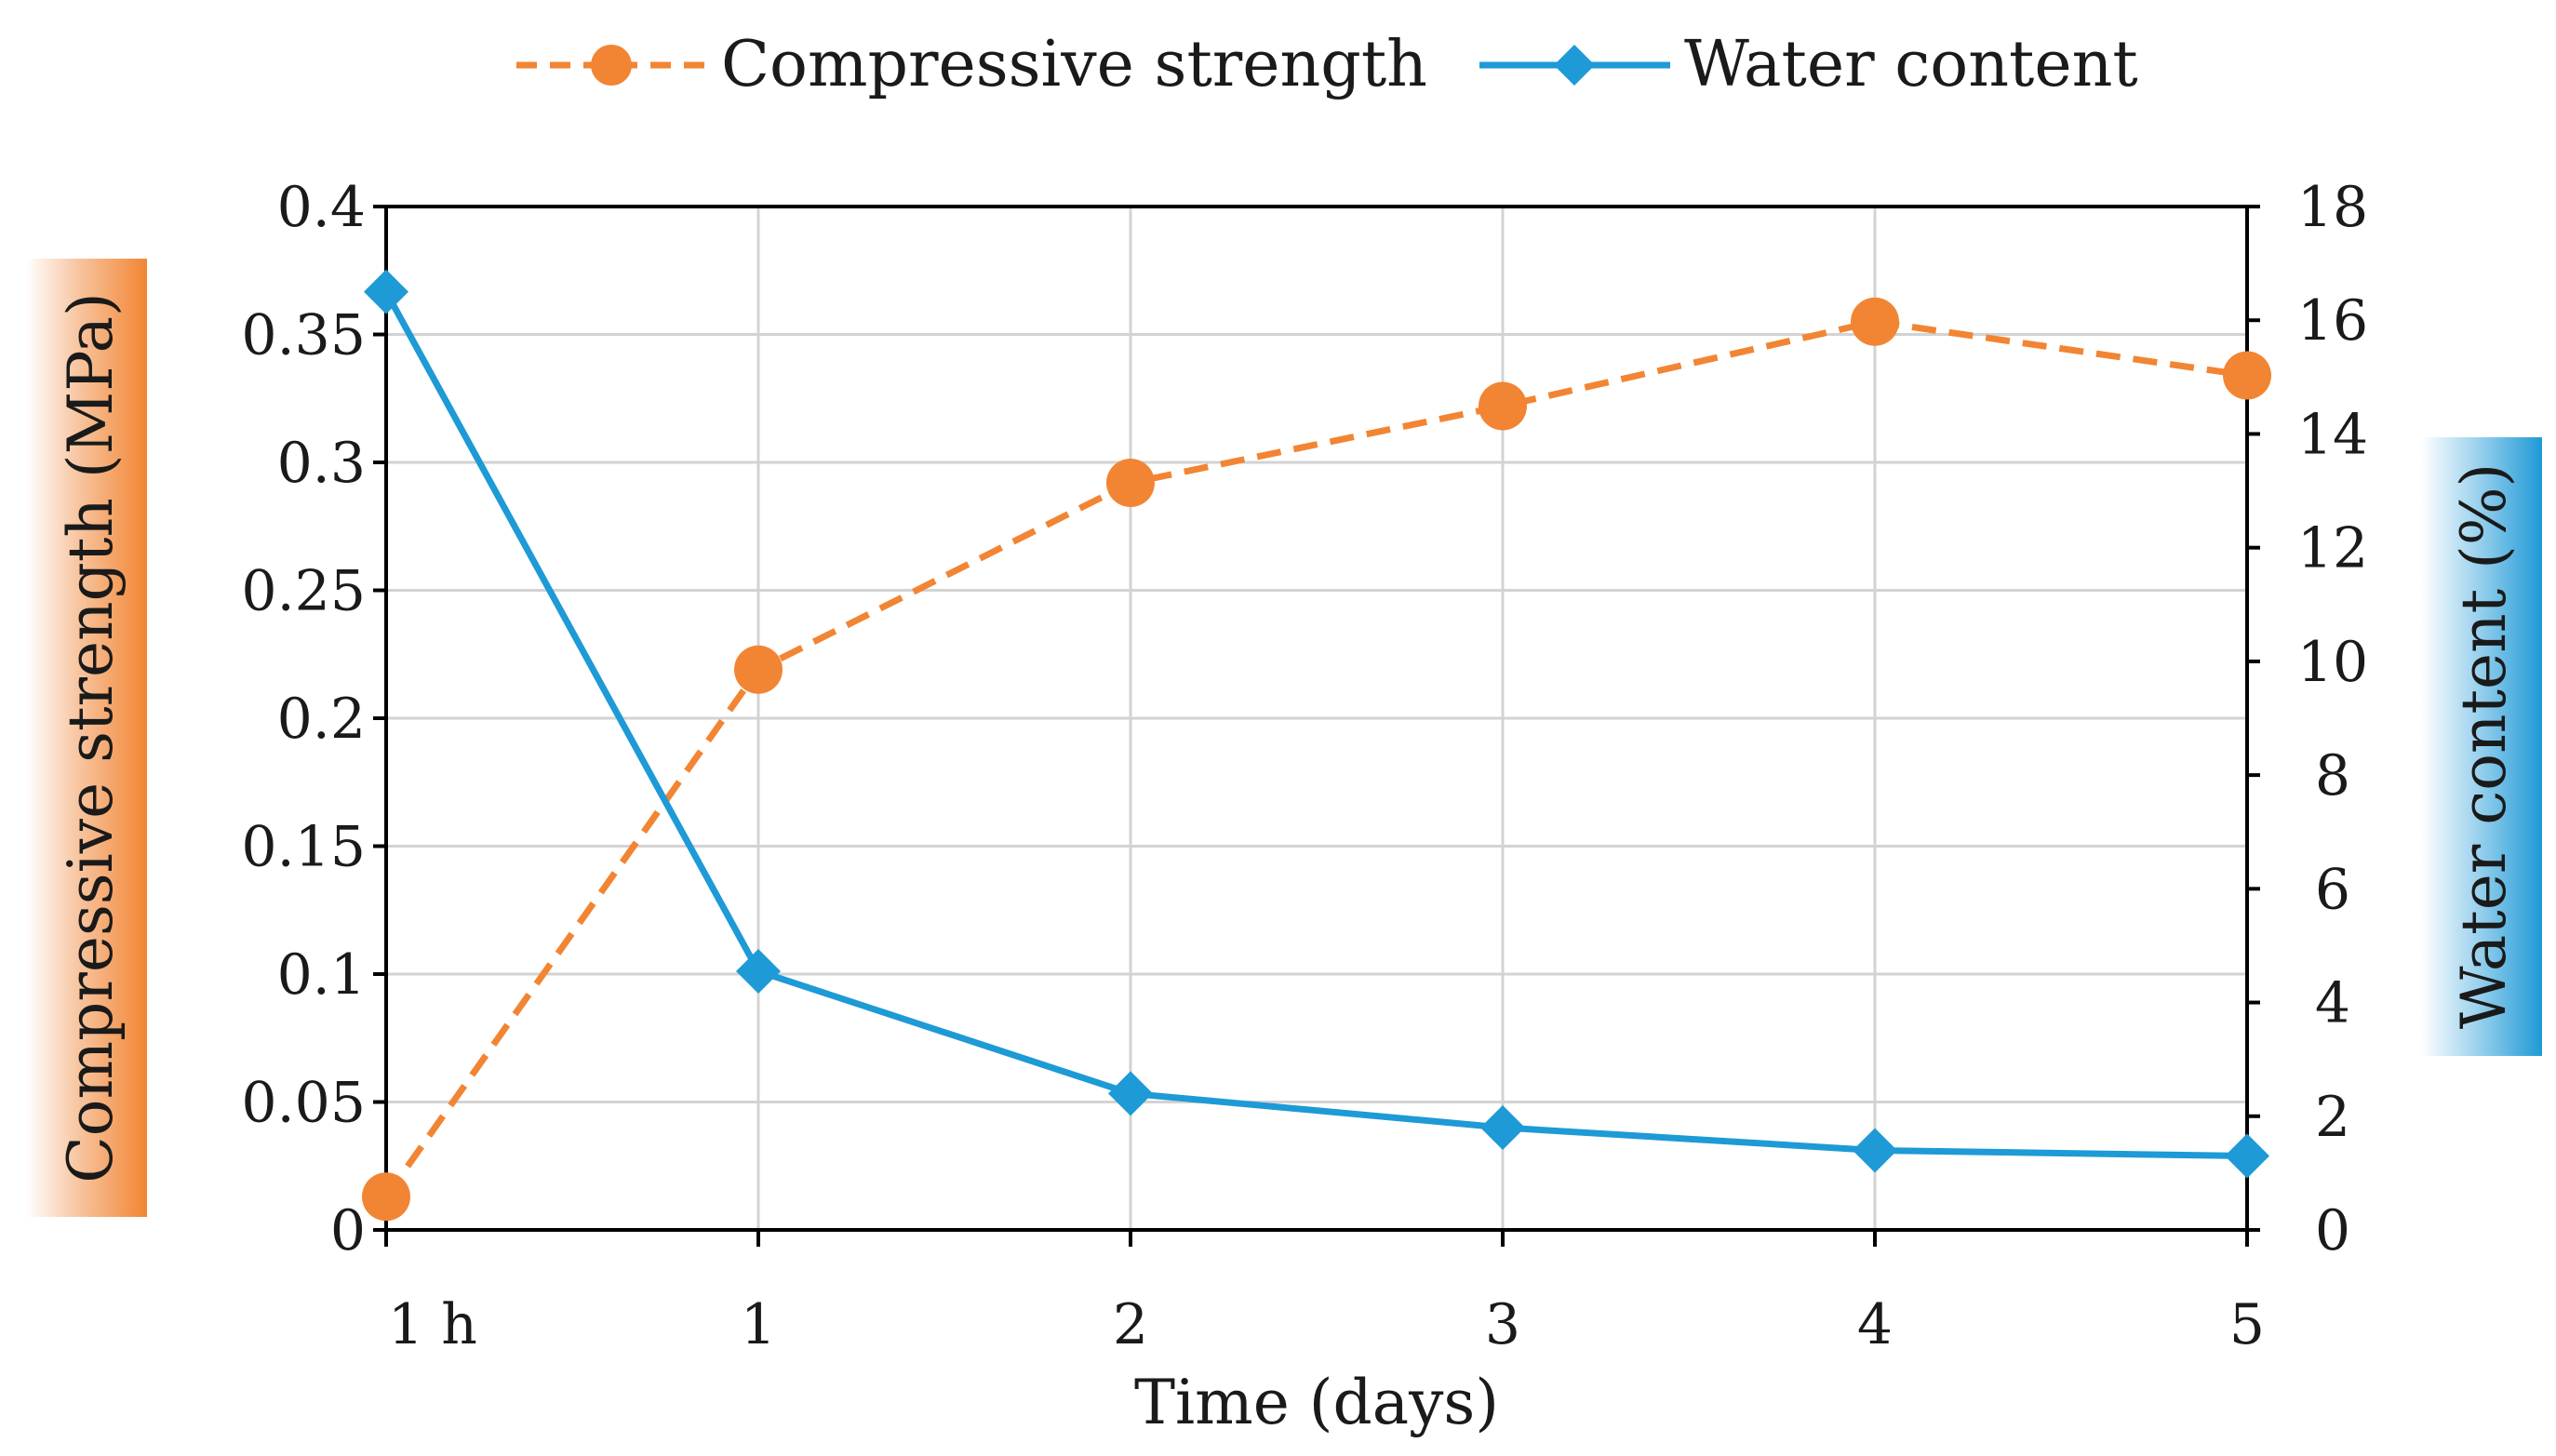 The width and height of the screenshot is (2556, 1456). What do you see at coordinates (432, 1324) in the screenshot?
I see `x-tick-label: 1 h` at bounding box center [432, 1324].